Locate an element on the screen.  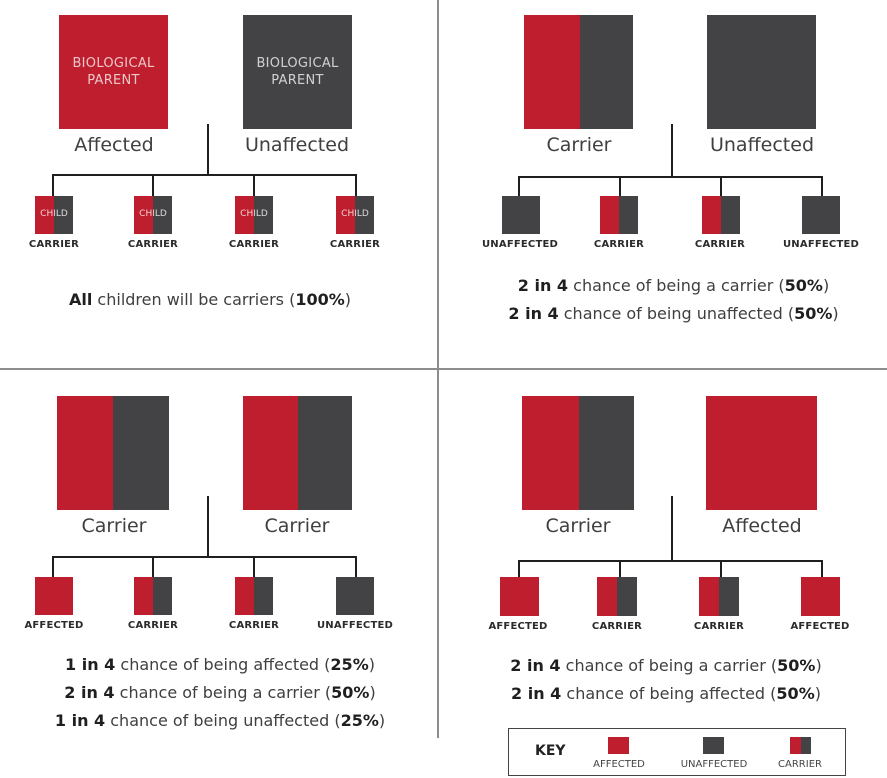
key-unaffected-swatch is located at coordinates (713, 745).